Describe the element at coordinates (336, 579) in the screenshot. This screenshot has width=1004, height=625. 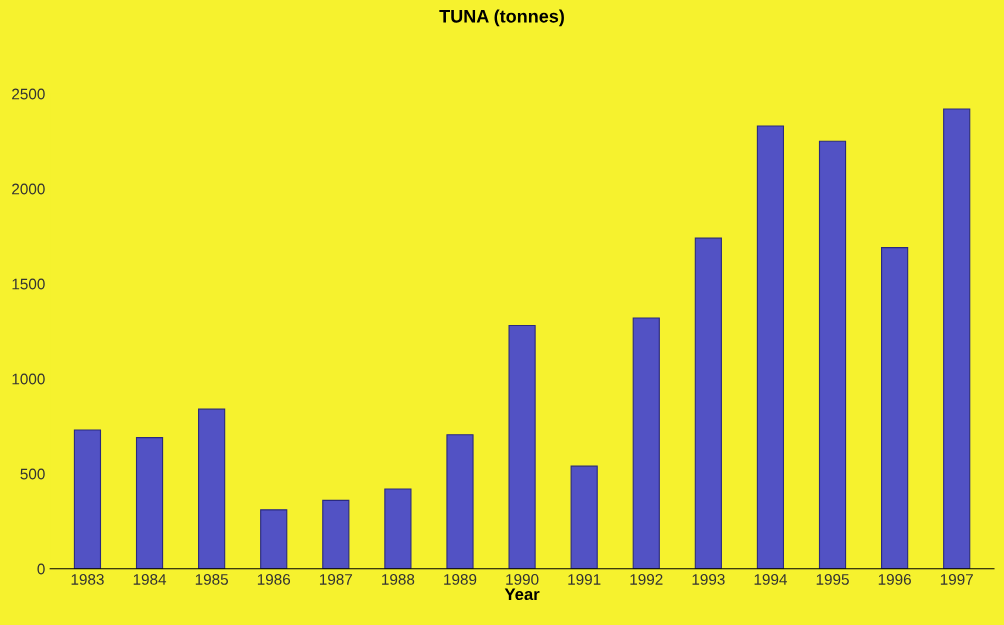
I see `x-tick-label: 1987` at that location.